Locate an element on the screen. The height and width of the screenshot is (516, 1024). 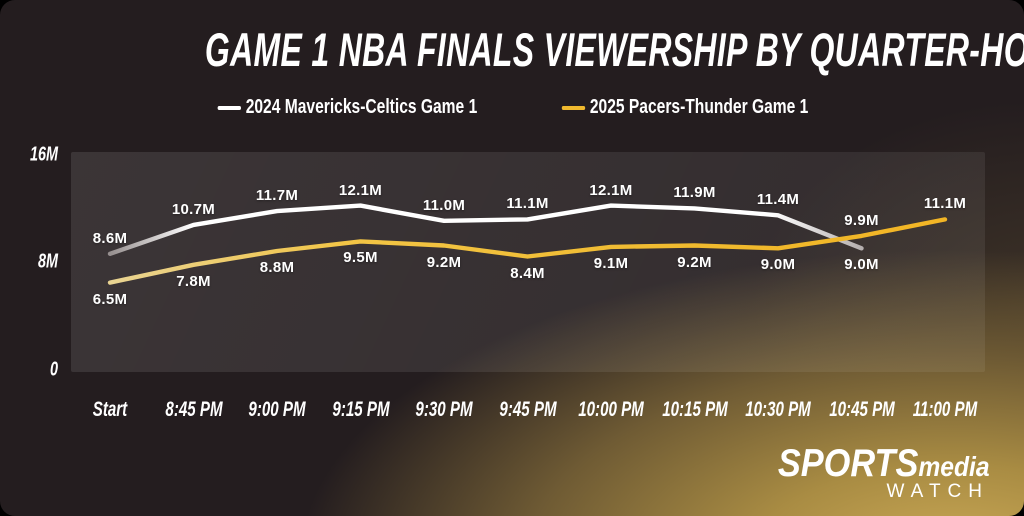
data-label-series1-3: 9.5M is located at coordinates (360, 258).